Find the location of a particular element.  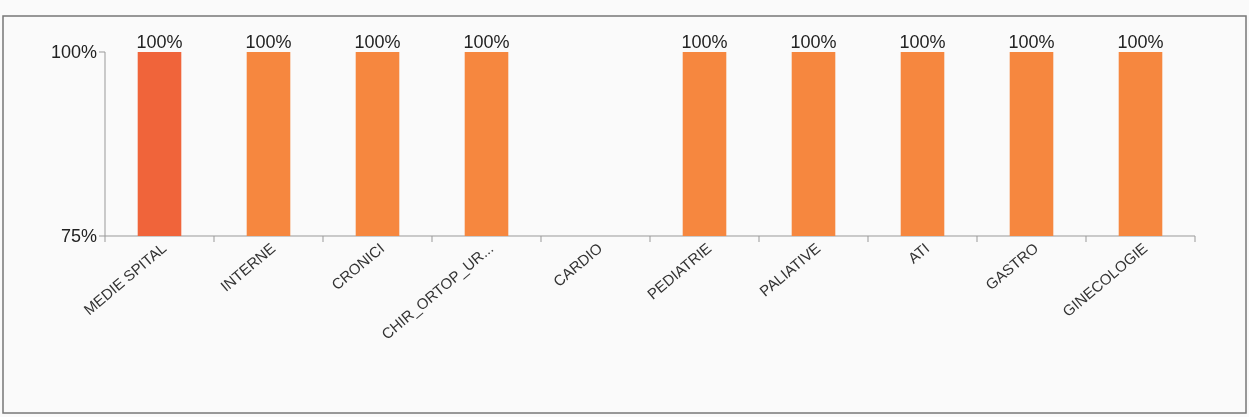

x-tick-label: ATI is located at coordinates (918, 253).